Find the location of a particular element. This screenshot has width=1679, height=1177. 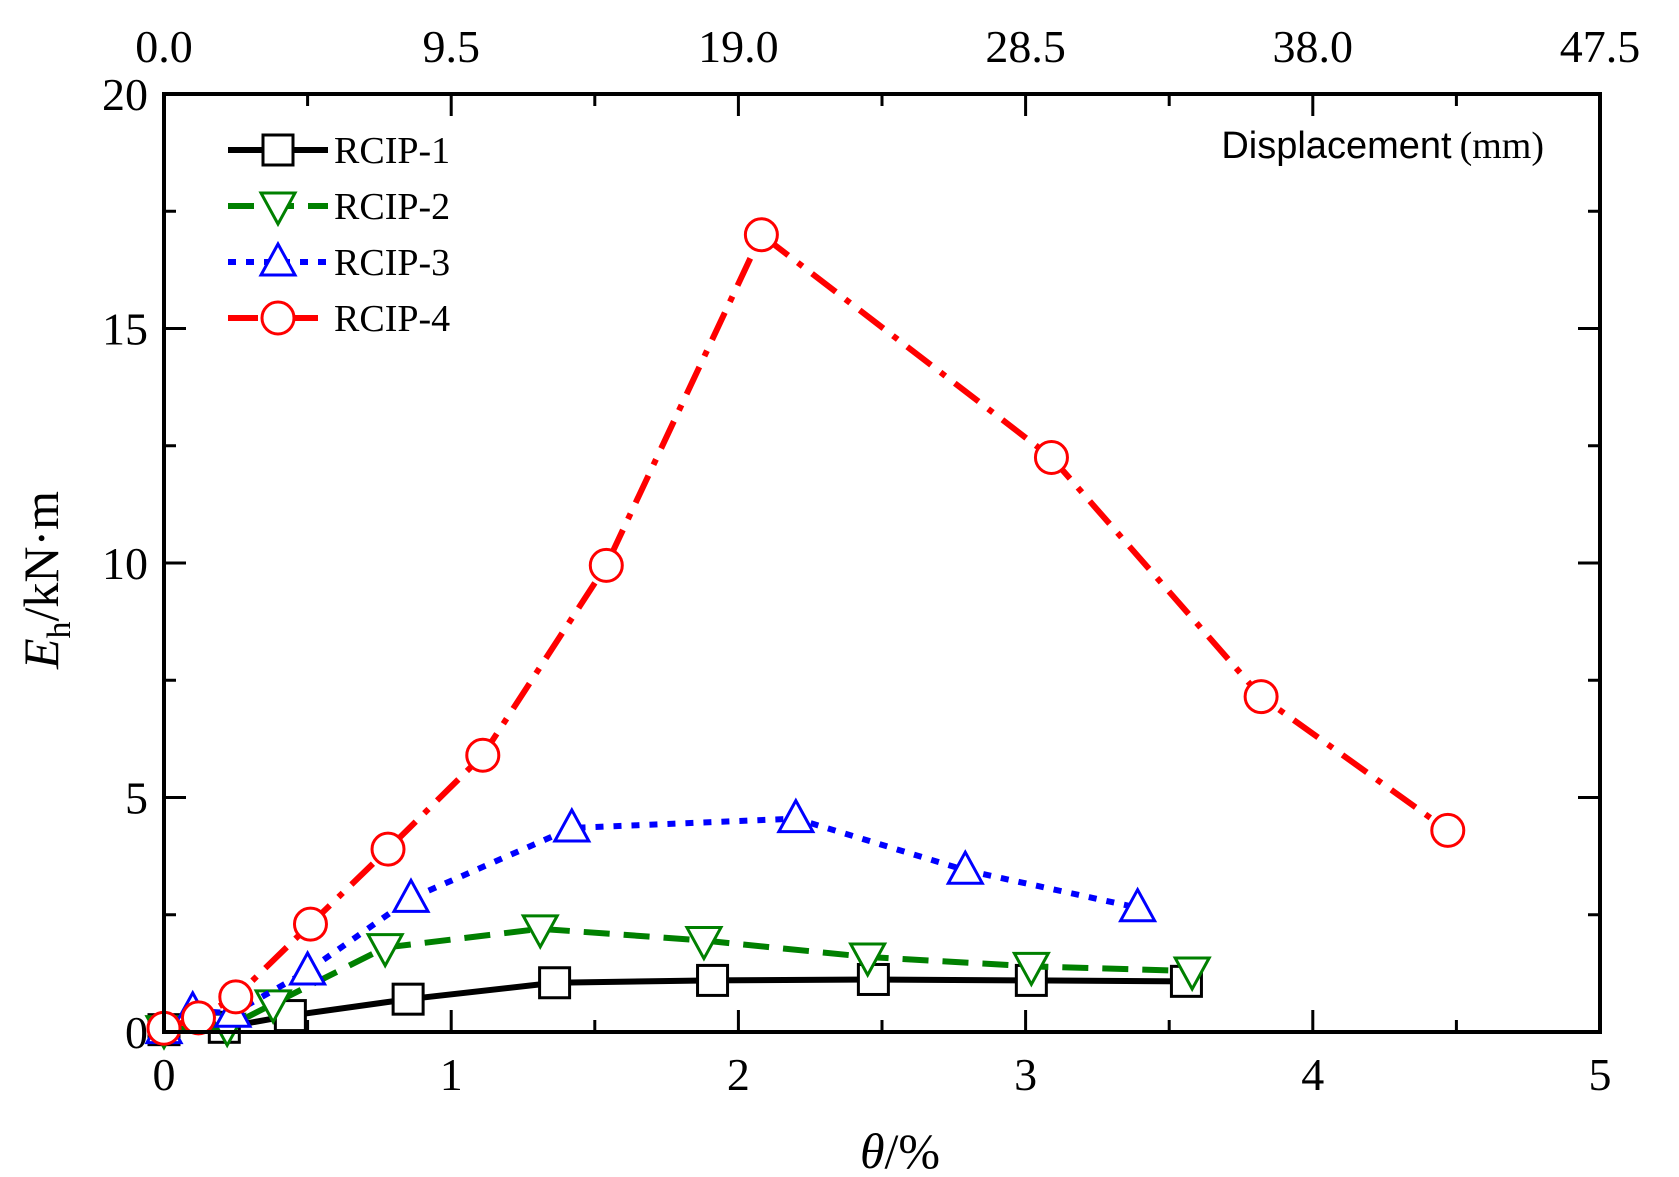

top-tick-label: 0.0 is located at coordinates (164, 46).